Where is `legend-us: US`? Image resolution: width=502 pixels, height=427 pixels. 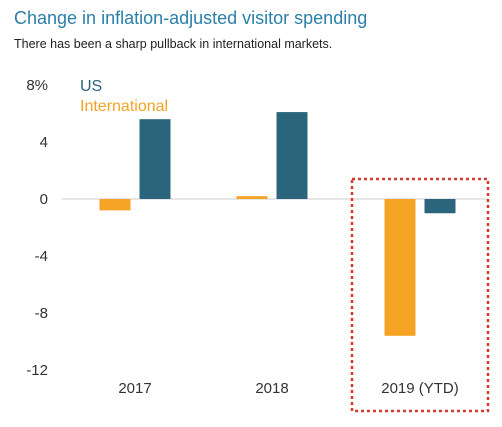
legend-us: US is located at coordinates (91, 86).